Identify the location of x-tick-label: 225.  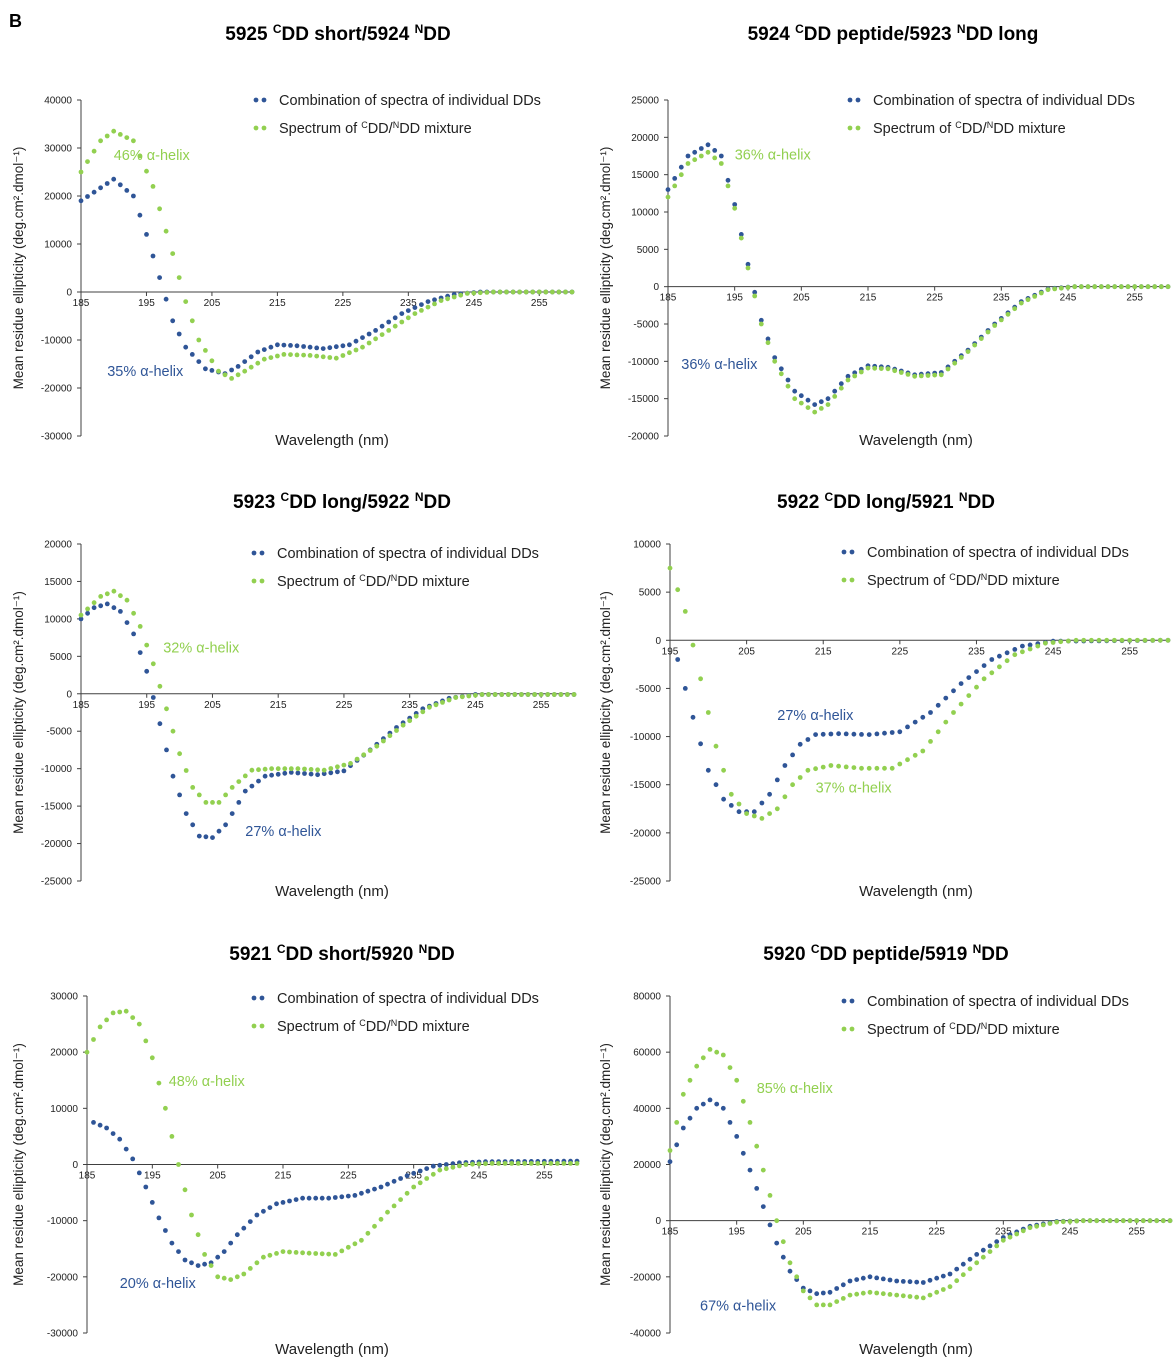
(348, 1176).